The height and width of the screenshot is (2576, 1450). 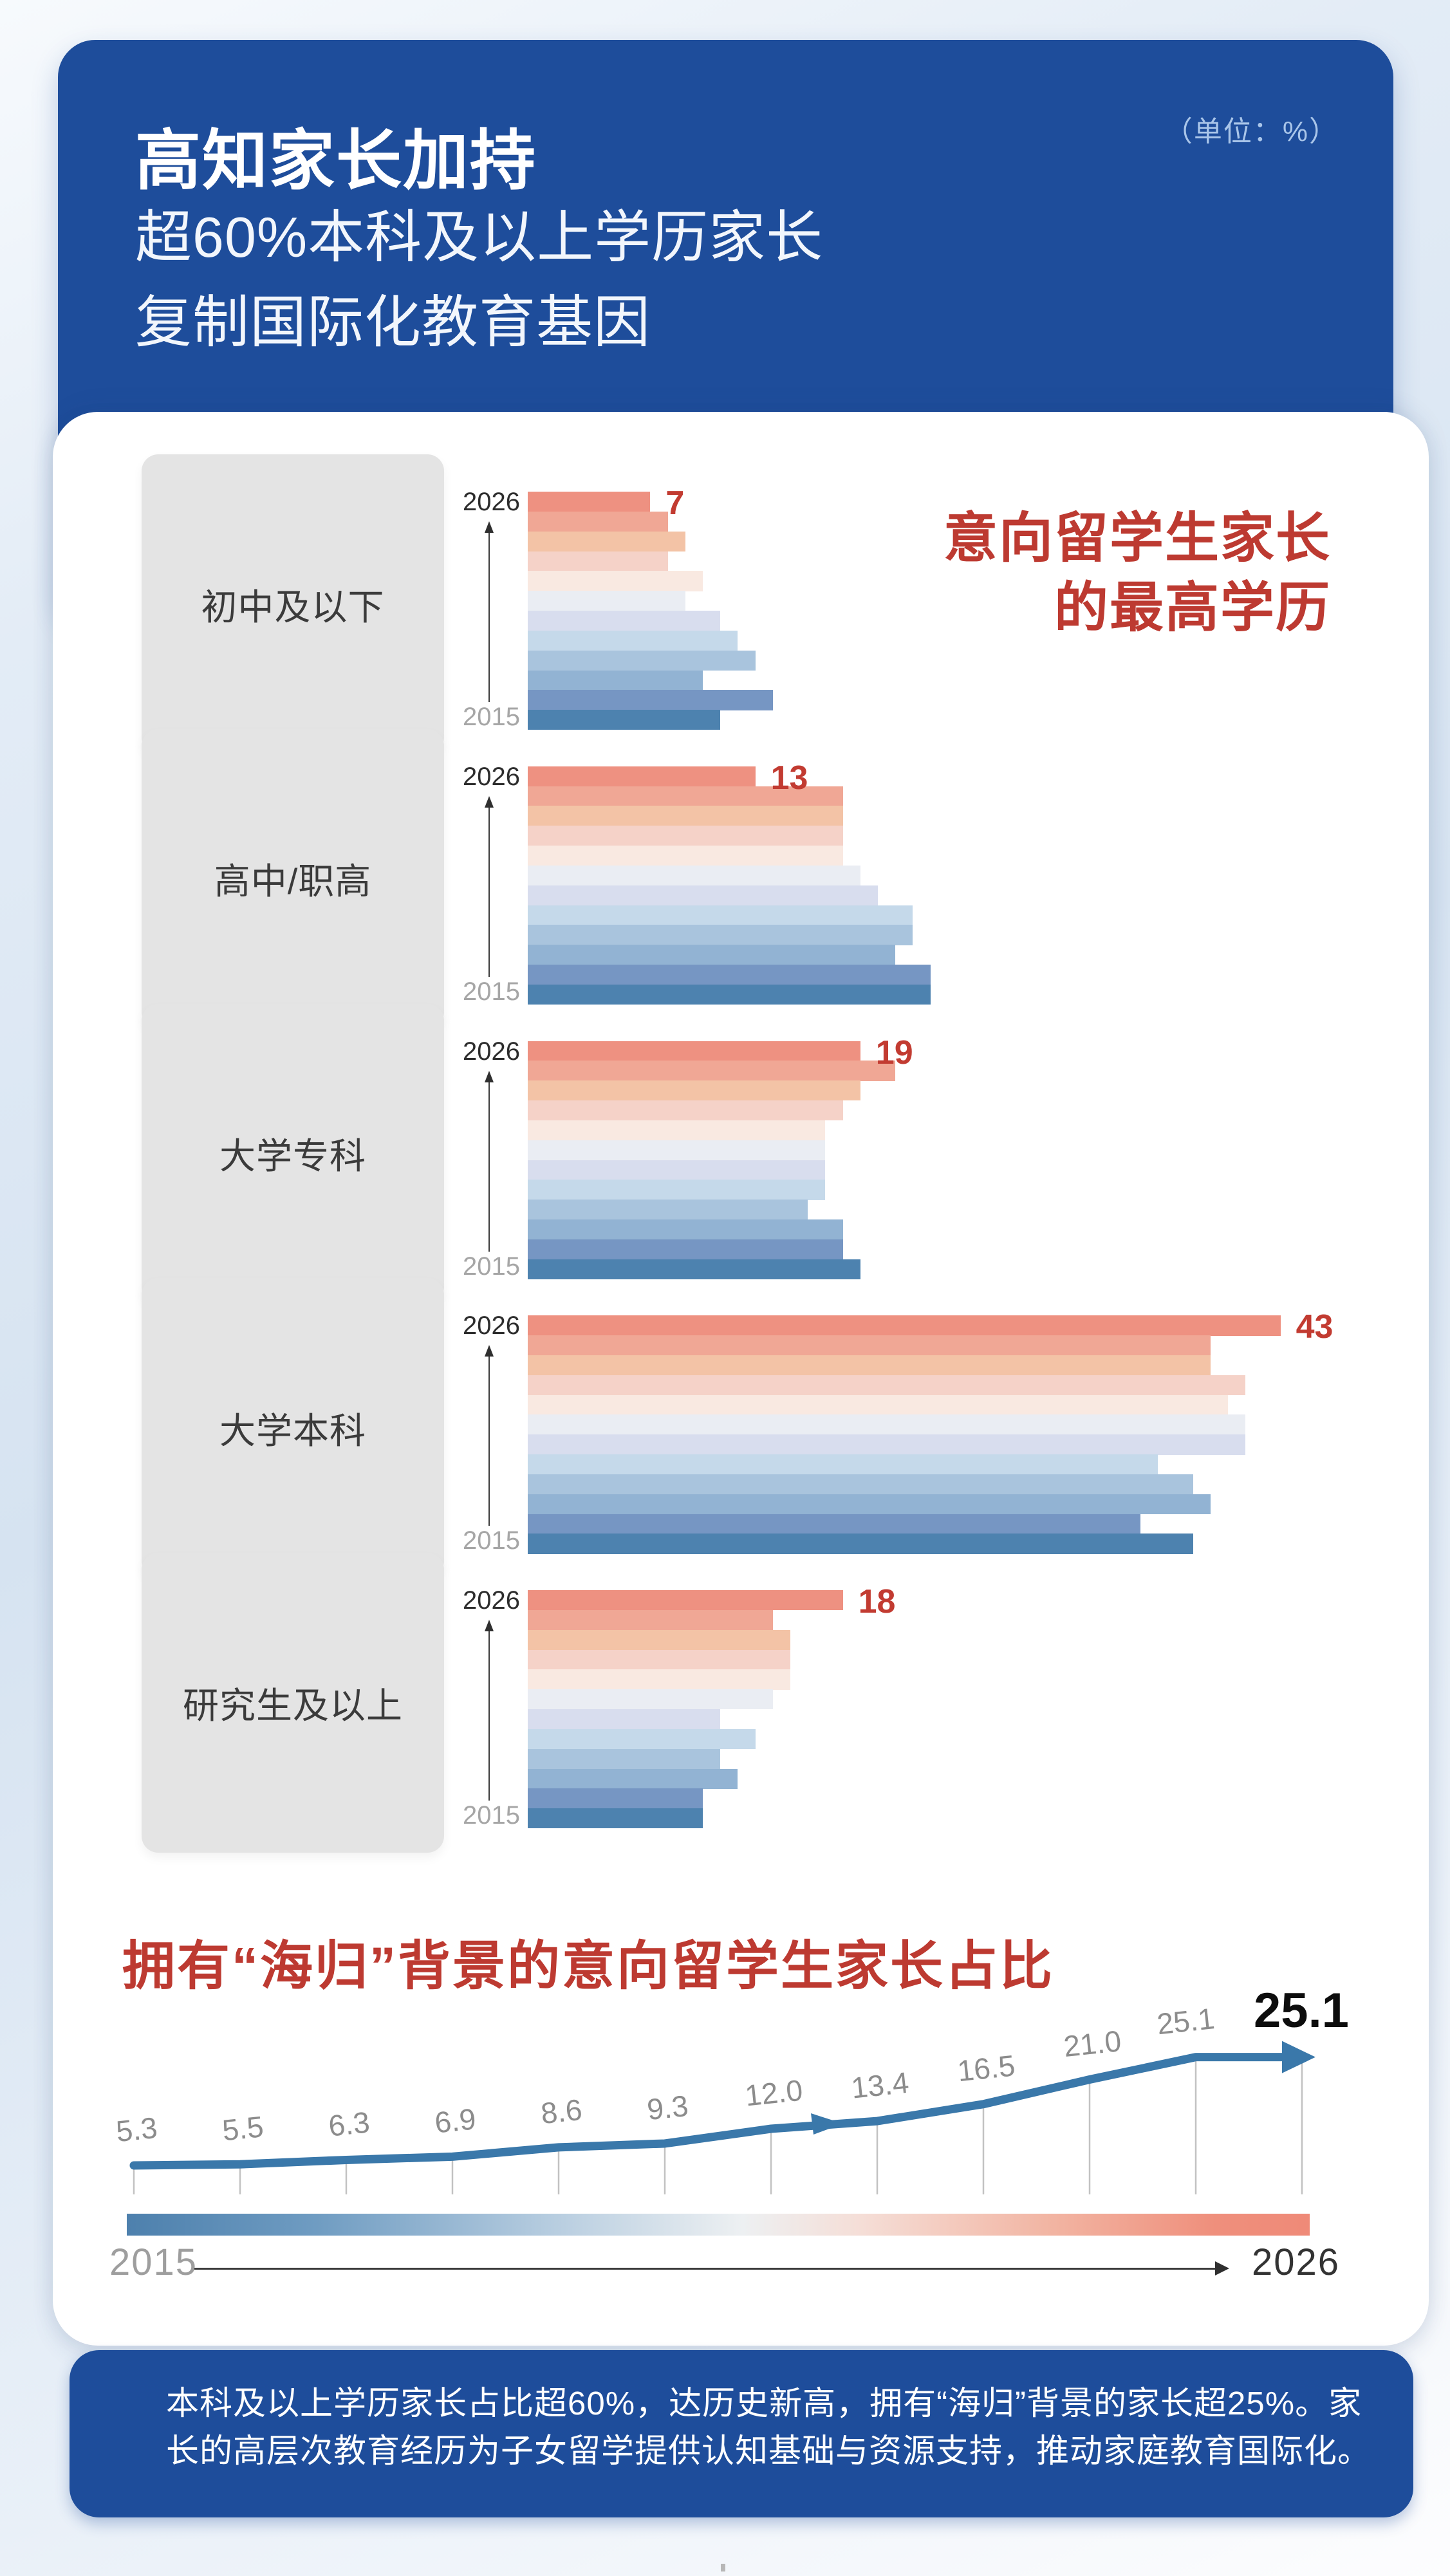 I want to click on point-label-2020: 9.3, so click(x=668, y=2107).